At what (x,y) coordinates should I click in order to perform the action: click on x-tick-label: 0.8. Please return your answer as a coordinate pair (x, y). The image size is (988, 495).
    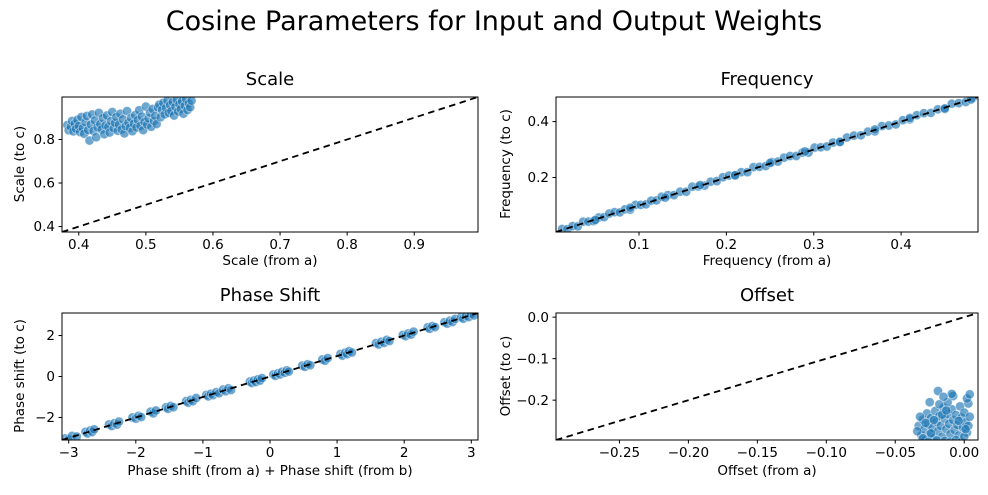
    Looking at the image, I should click on (346, 245).